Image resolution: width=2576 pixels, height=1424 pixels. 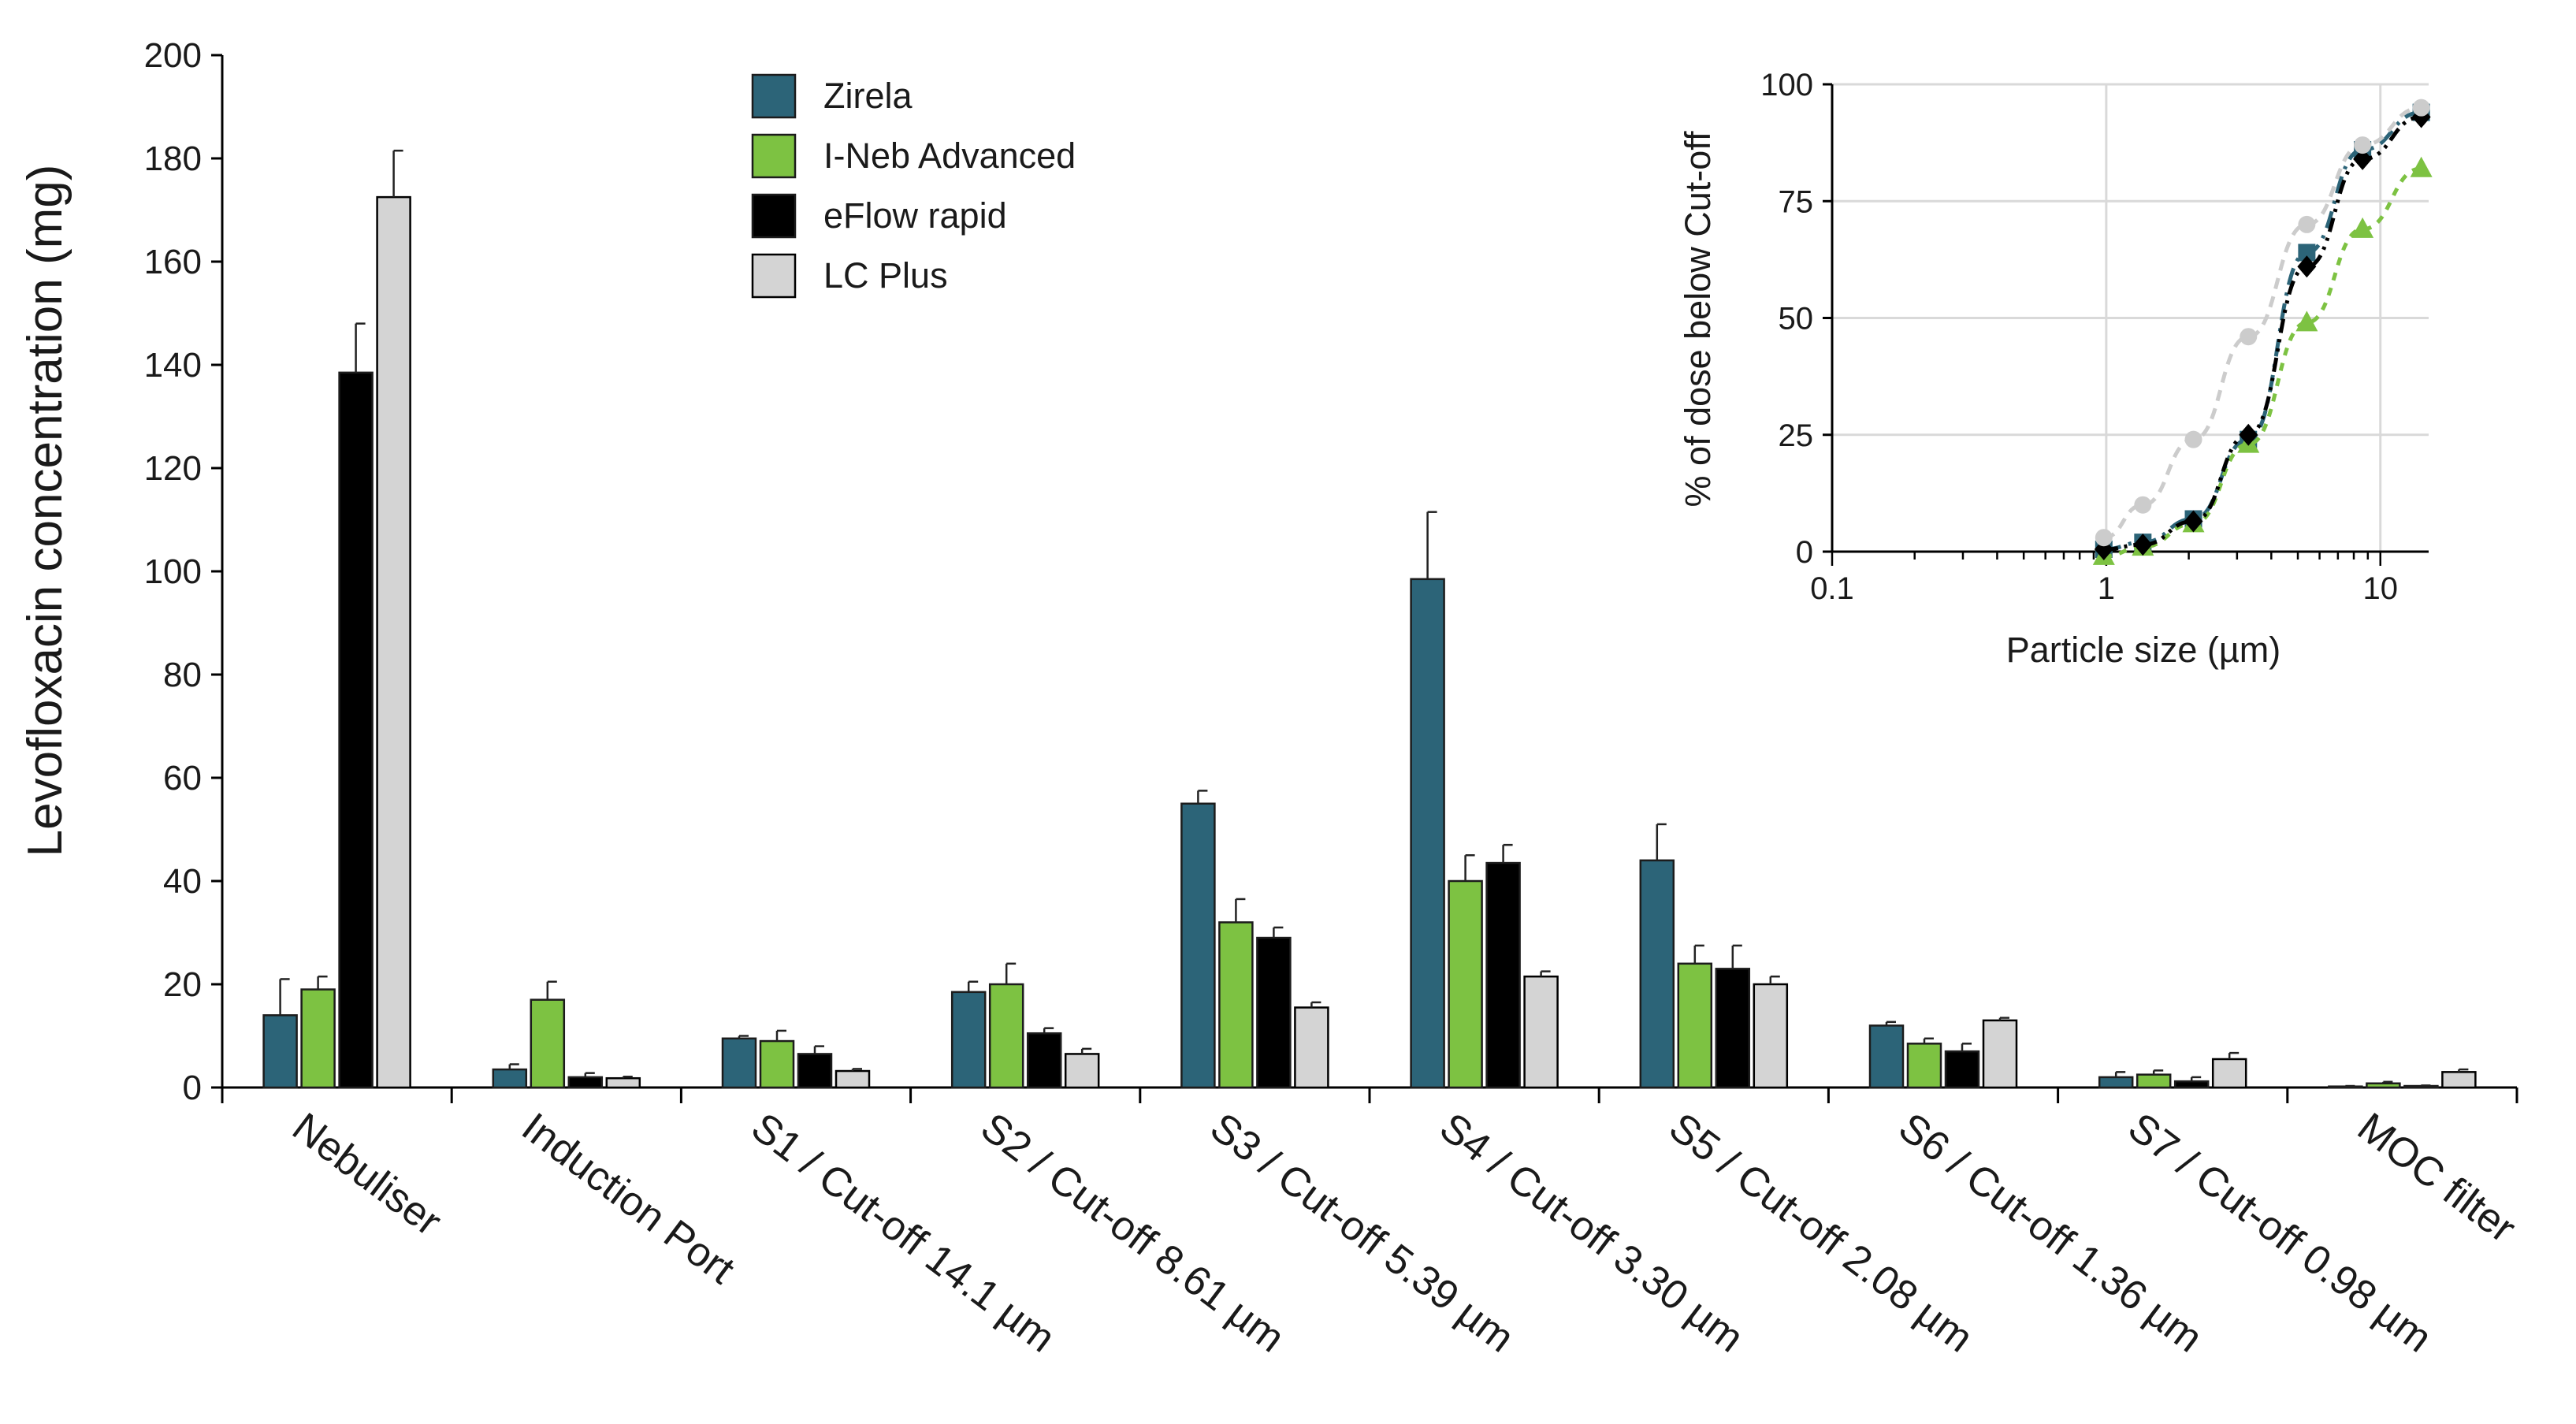 I want to click on inset-line-i-neb-advanced, so click(x=2262, y=362).